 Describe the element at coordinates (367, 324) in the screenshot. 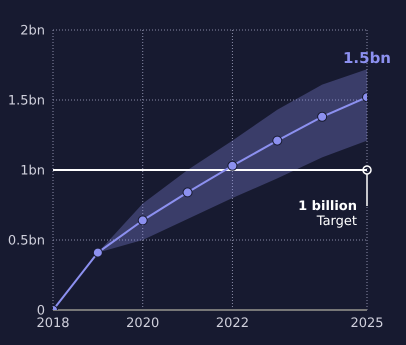

I see `x-tick-label: 2025` at that location.